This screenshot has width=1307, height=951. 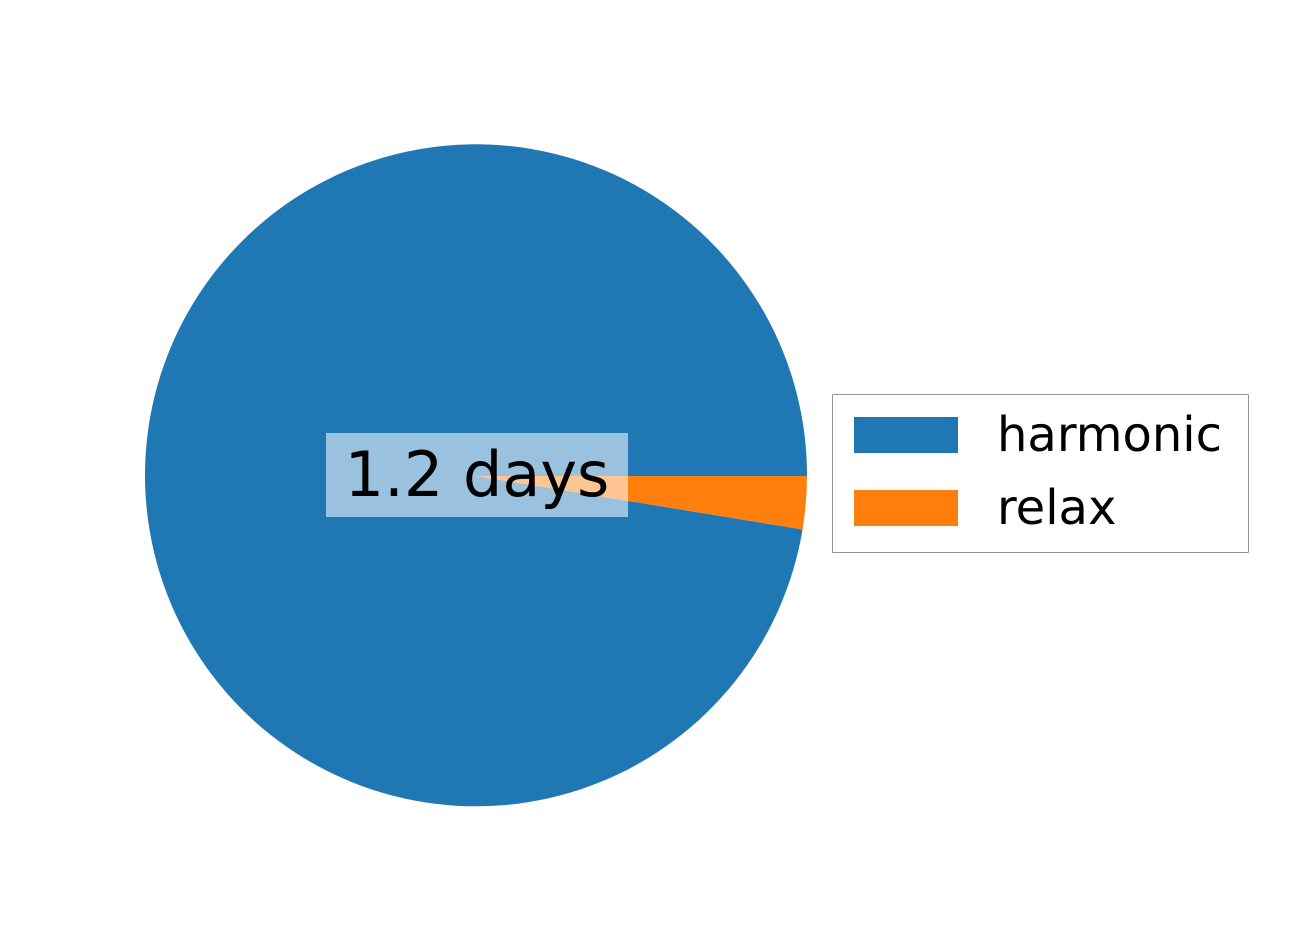 I want to click on legend-swatch-harmonic, so click(x=906, y=435).